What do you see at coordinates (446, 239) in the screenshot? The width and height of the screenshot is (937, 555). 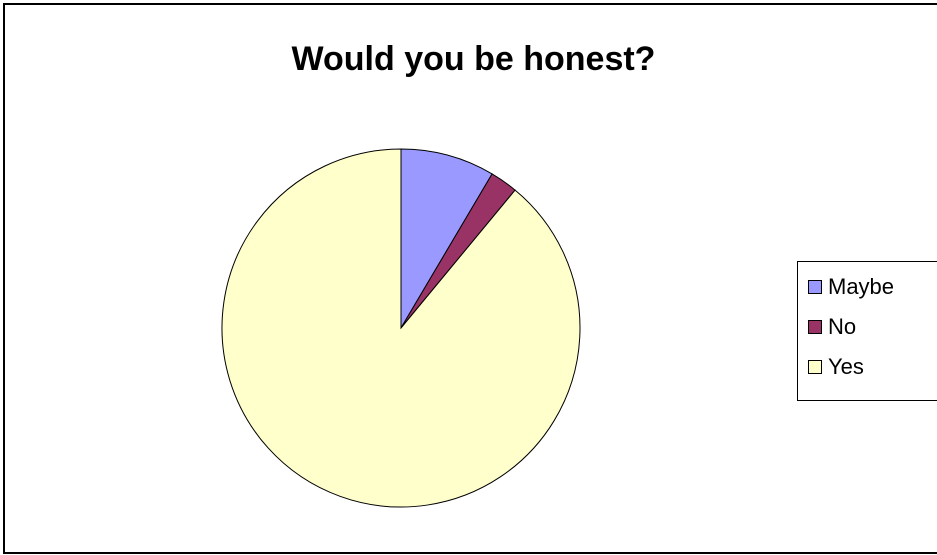 I see `pie-slice-maybe` at bounding box center [446, 239].